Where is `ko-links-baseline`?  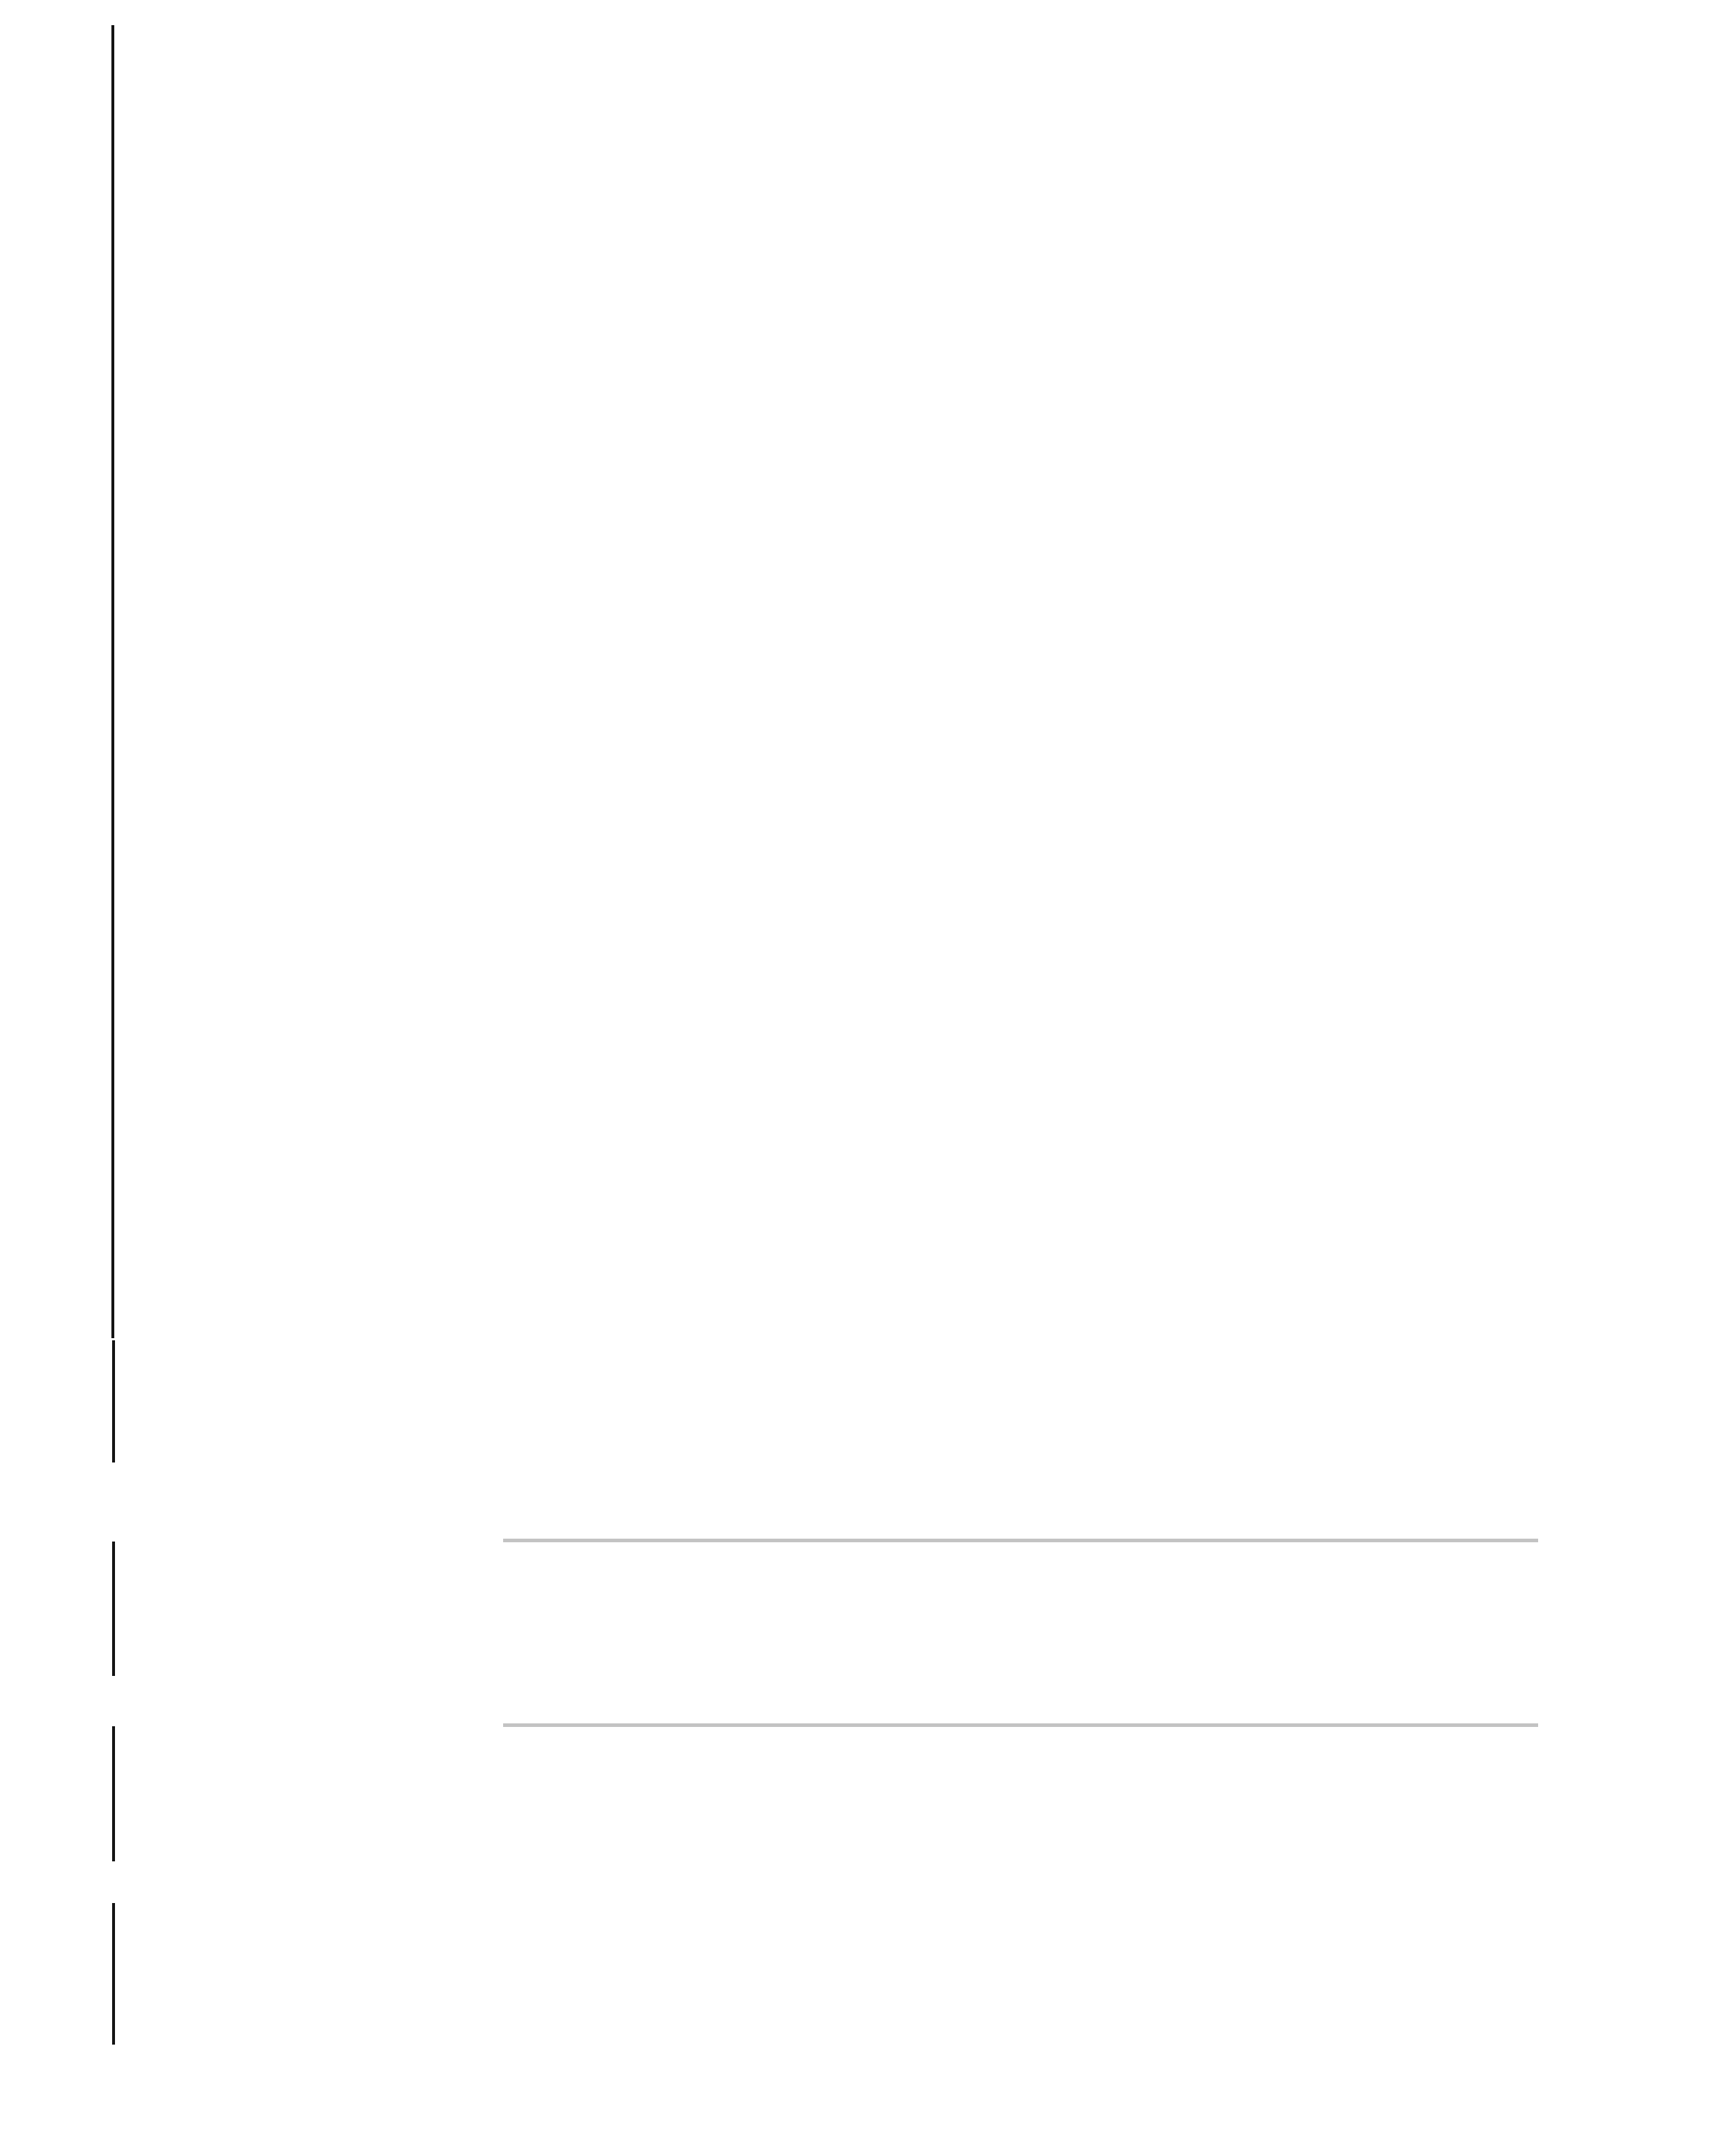 ko-links-baseline is located at coordinates (1020, 1725).